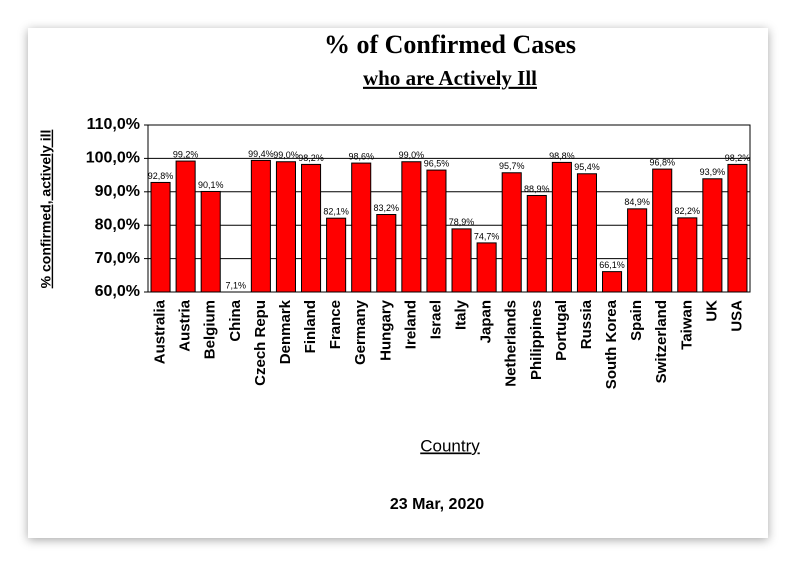 Image resolution: width=795 pixels, height=564 pixels. What do you see at coordinates (336, 212) in the screenshot?
I see `value-label: 82,1%` at bounding box center [336, 212].